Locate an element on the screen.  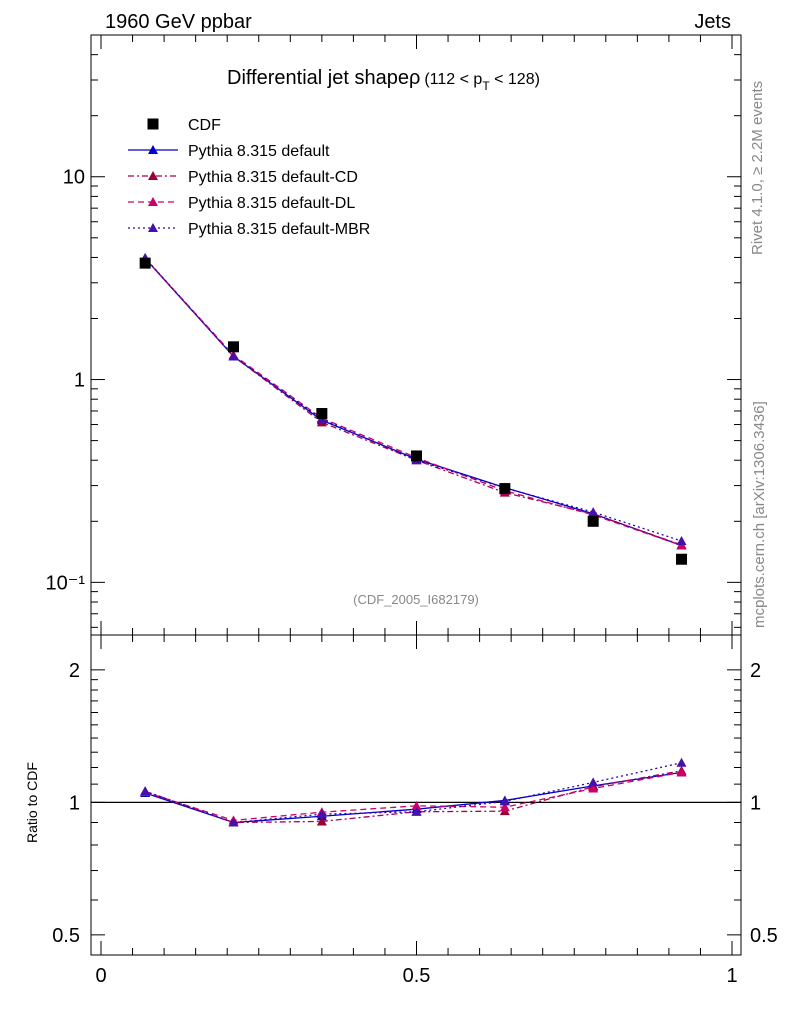
legend-label: CDF is located at coordinates (204, 125).